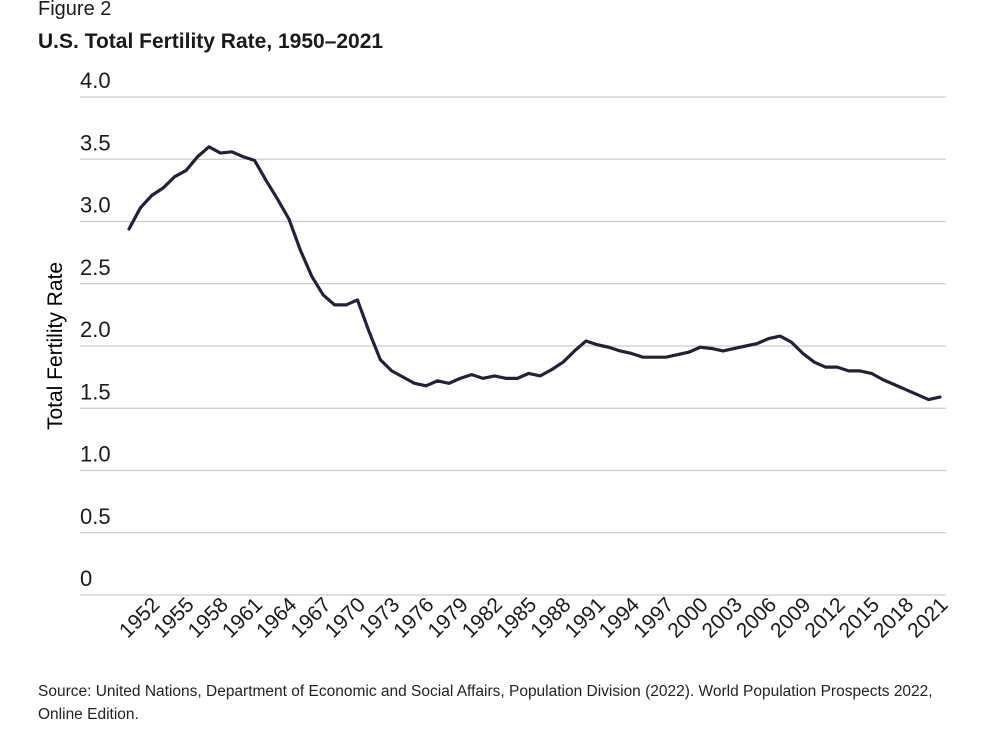 This screenshot has width=984, height=745. What do you see at coordinates (55, 346) in the screenshot?
I see `y-axis-label: Total Fertility Rate` at bounding box center [55, 346].